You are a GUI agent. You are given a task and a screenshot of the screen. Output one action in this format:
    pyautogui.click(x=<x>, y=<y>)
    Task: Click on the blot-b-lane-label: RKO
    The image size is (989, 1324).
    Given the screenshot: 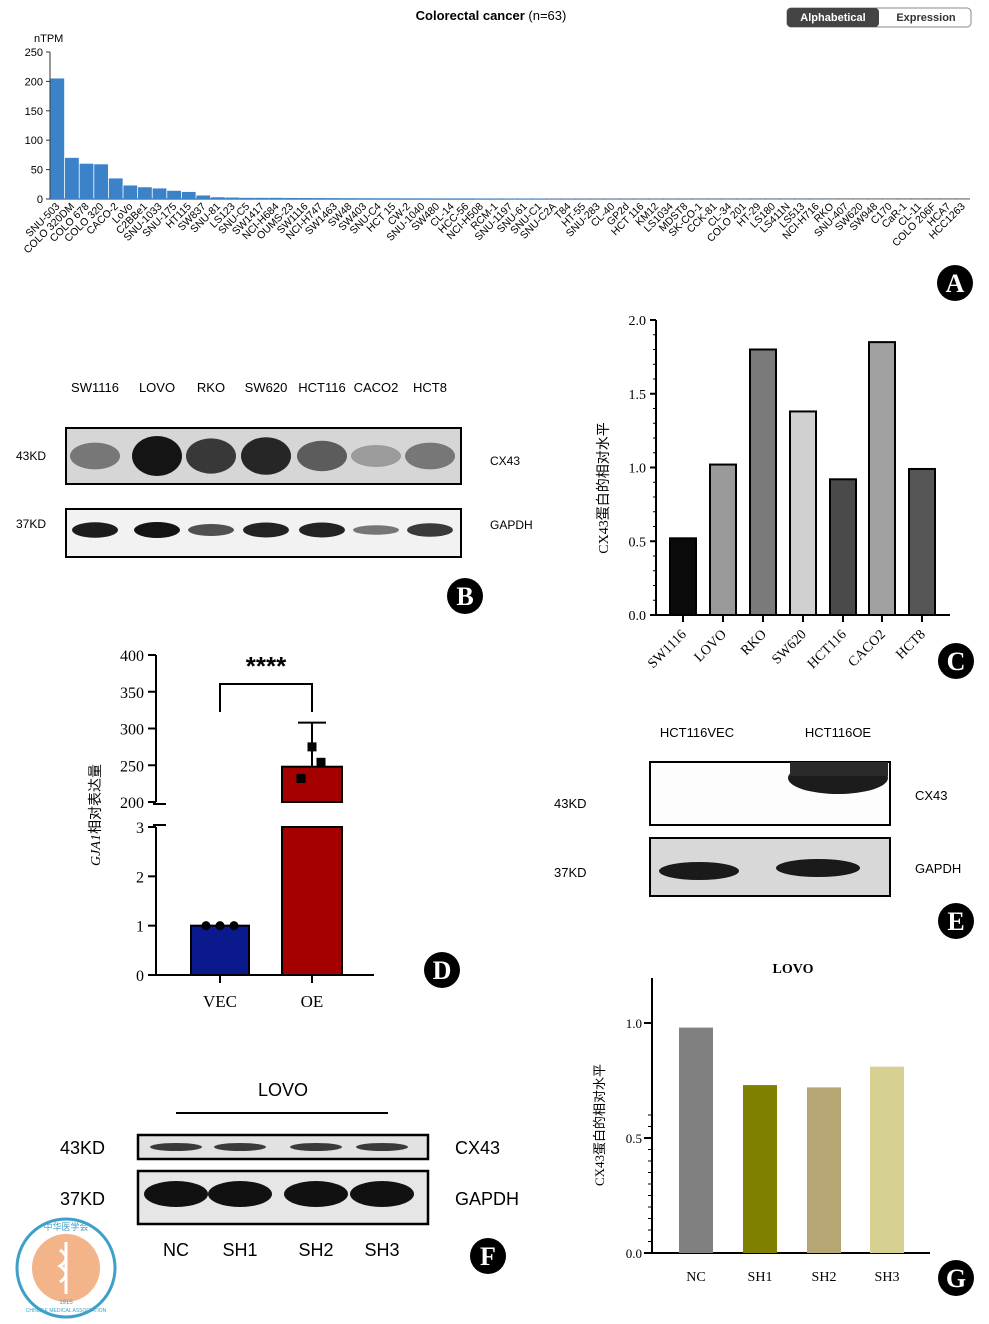 What is the action you would take?
    pyautogui.click(x=211, y=387)
    